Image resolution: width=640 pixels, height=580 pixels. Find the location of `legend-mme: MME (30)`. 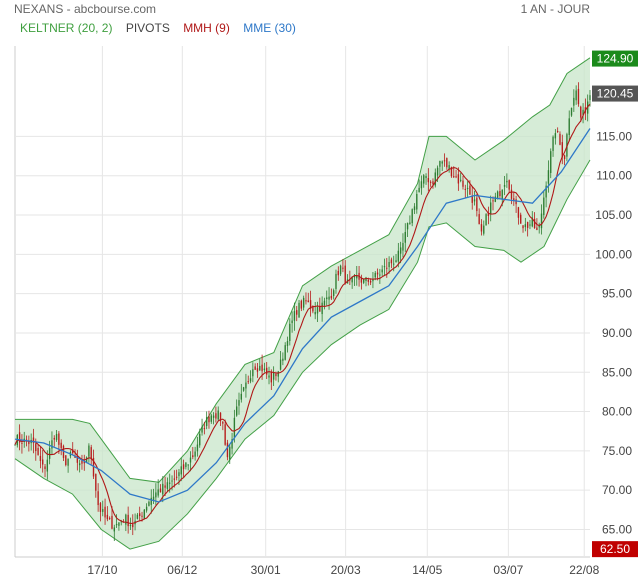

legend-mme: MME (30) is located at coordinates (269, 28).